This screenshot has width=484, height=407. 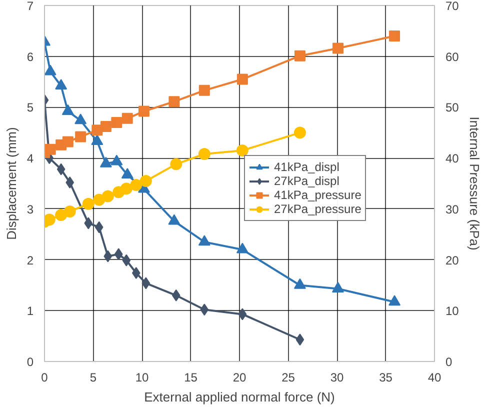 What do you see at coordinates (453, 6) in the screenshot?
I see `y2-tick-label: 70` at bounding box center [453, 6].